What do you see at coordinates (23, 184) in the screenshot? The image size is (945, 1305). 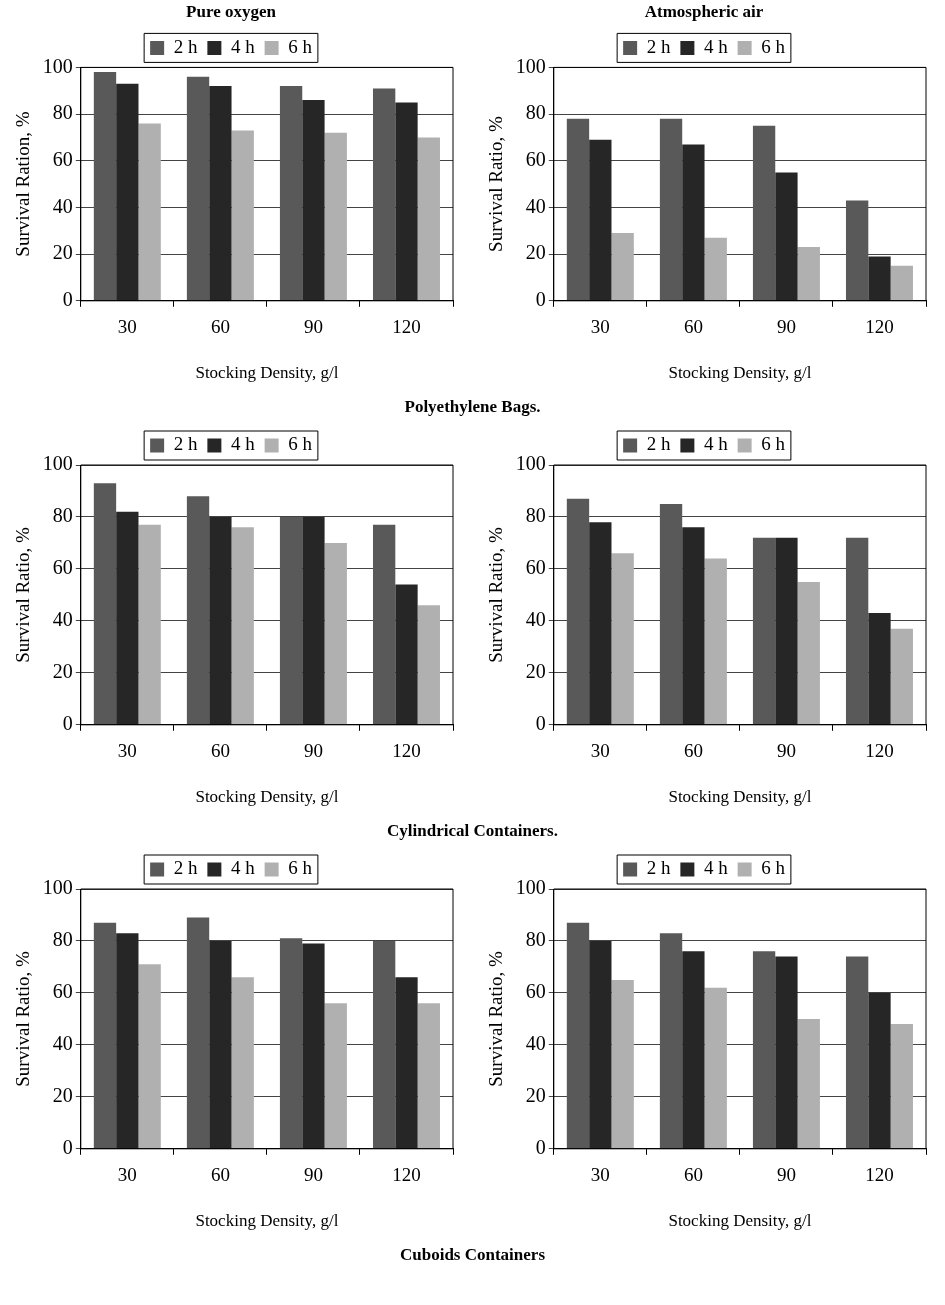 I see `y-axis-title: Survival Ration, %` at bounding box center [23, 184].